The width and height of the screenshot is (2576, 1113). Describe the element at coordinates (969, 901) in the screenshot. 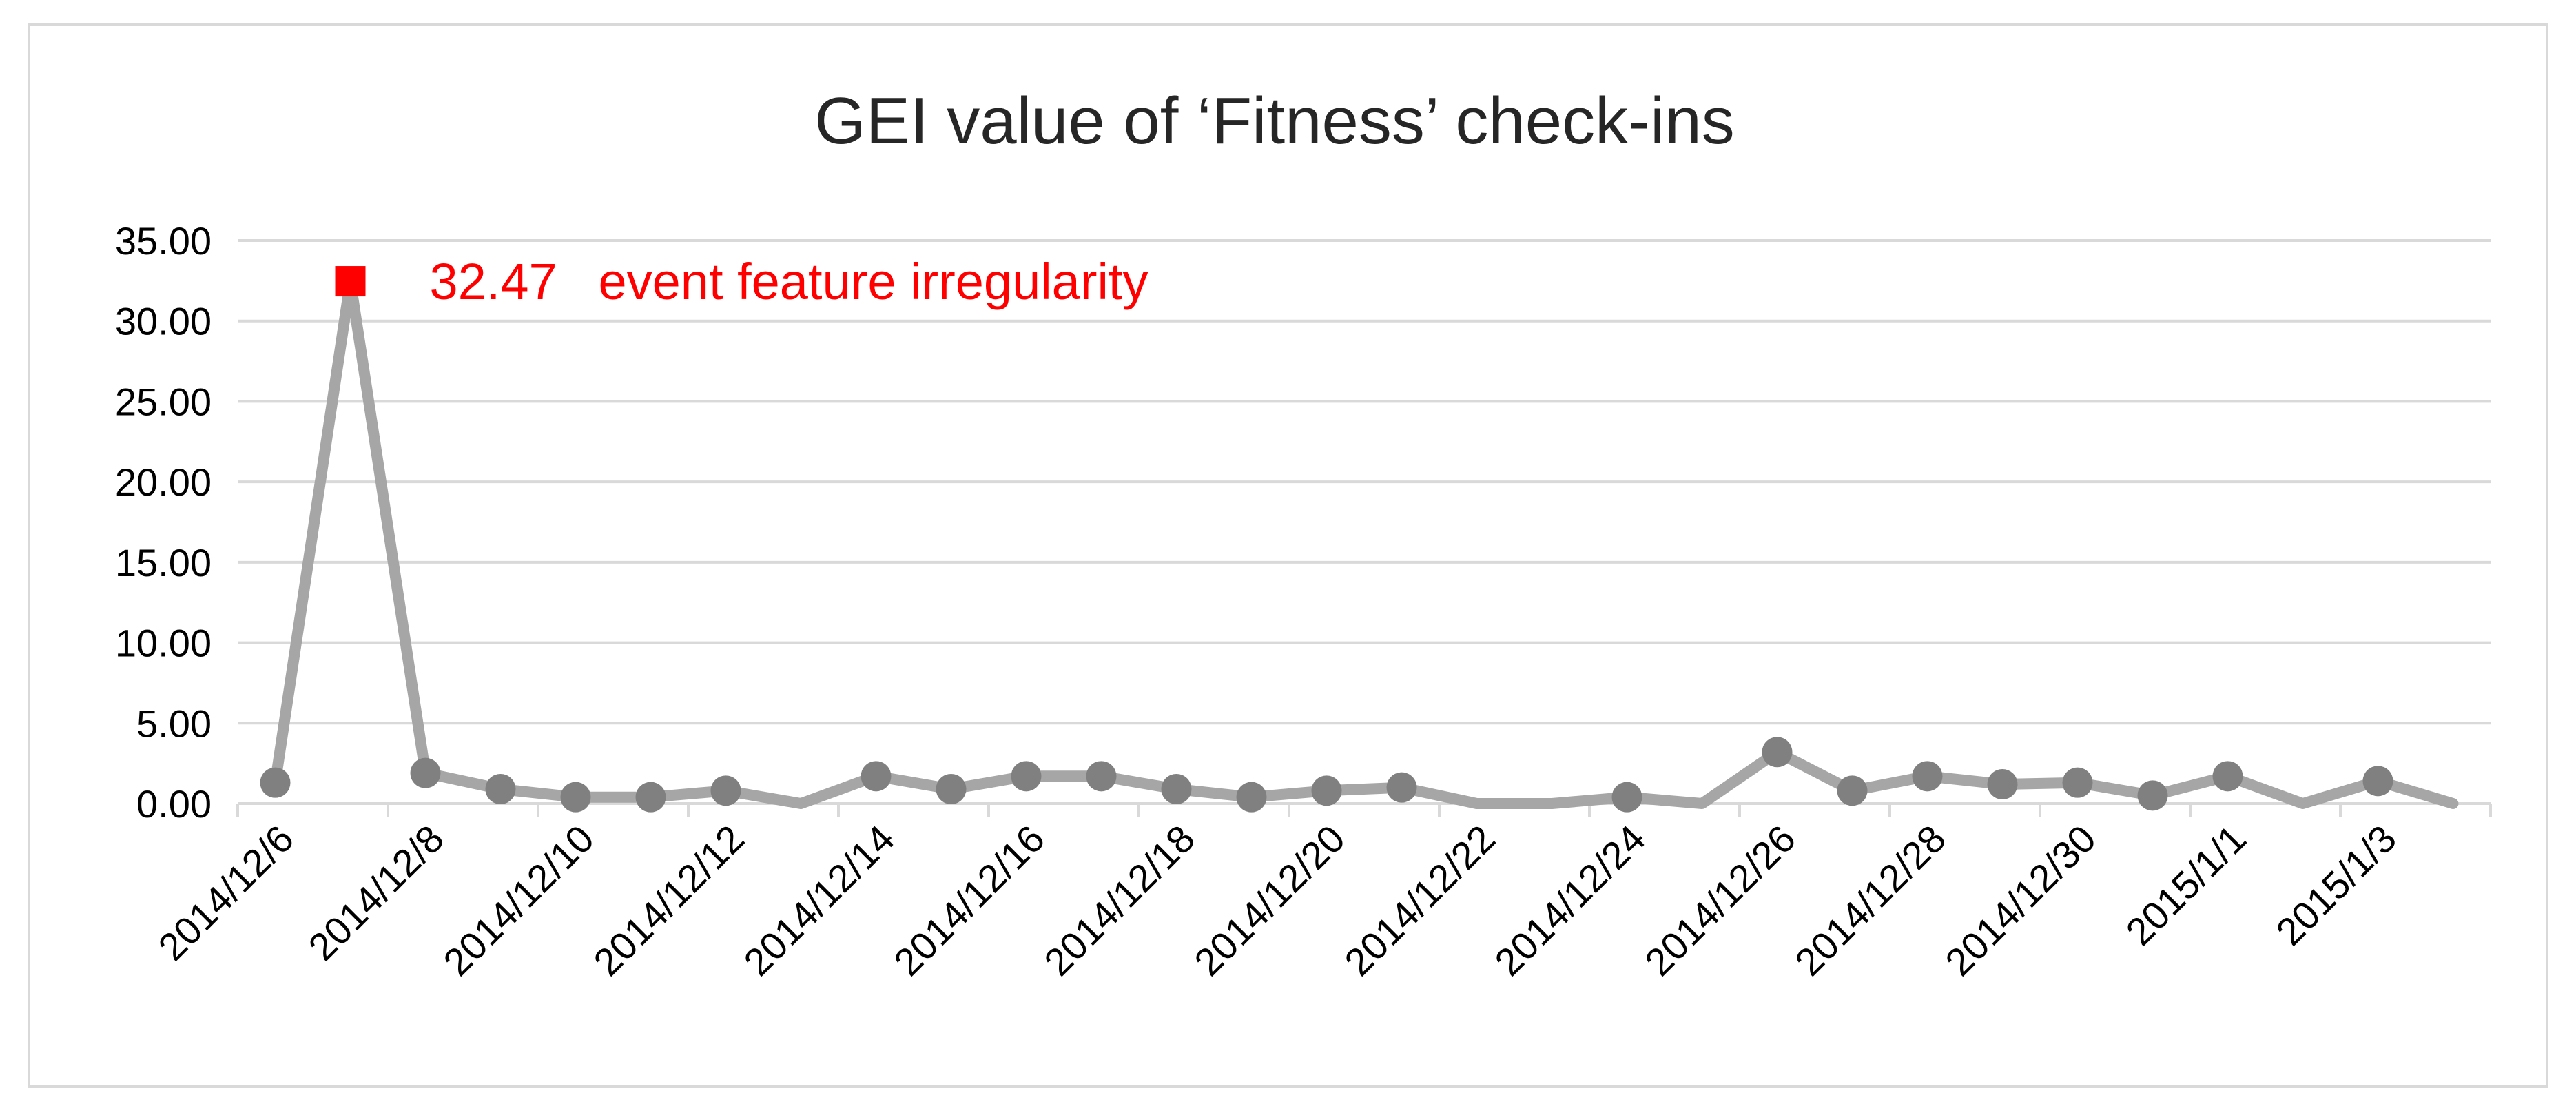

I see `x-tick-label: 2014/12/16` at that location.